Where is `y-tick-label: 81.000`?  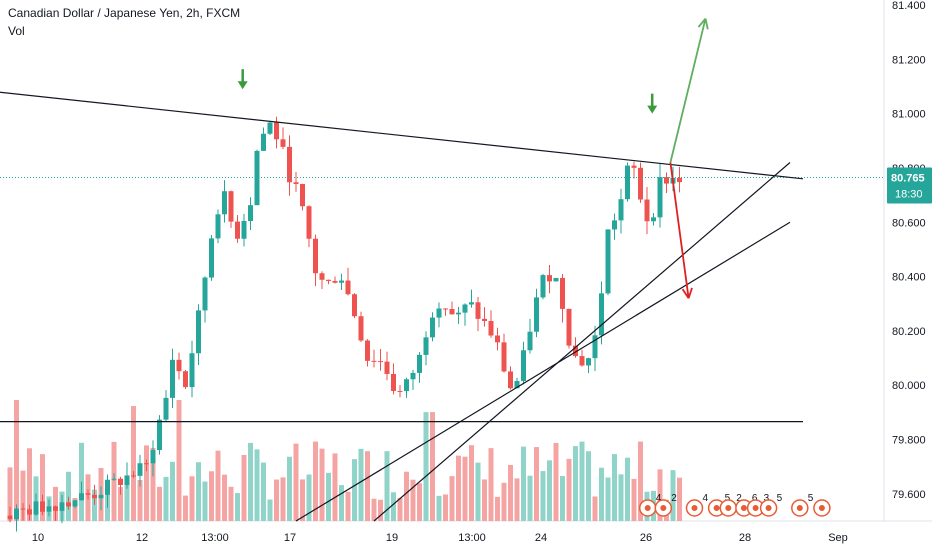
y-tick-label: 81.000 is located at coordinates (909, 115).